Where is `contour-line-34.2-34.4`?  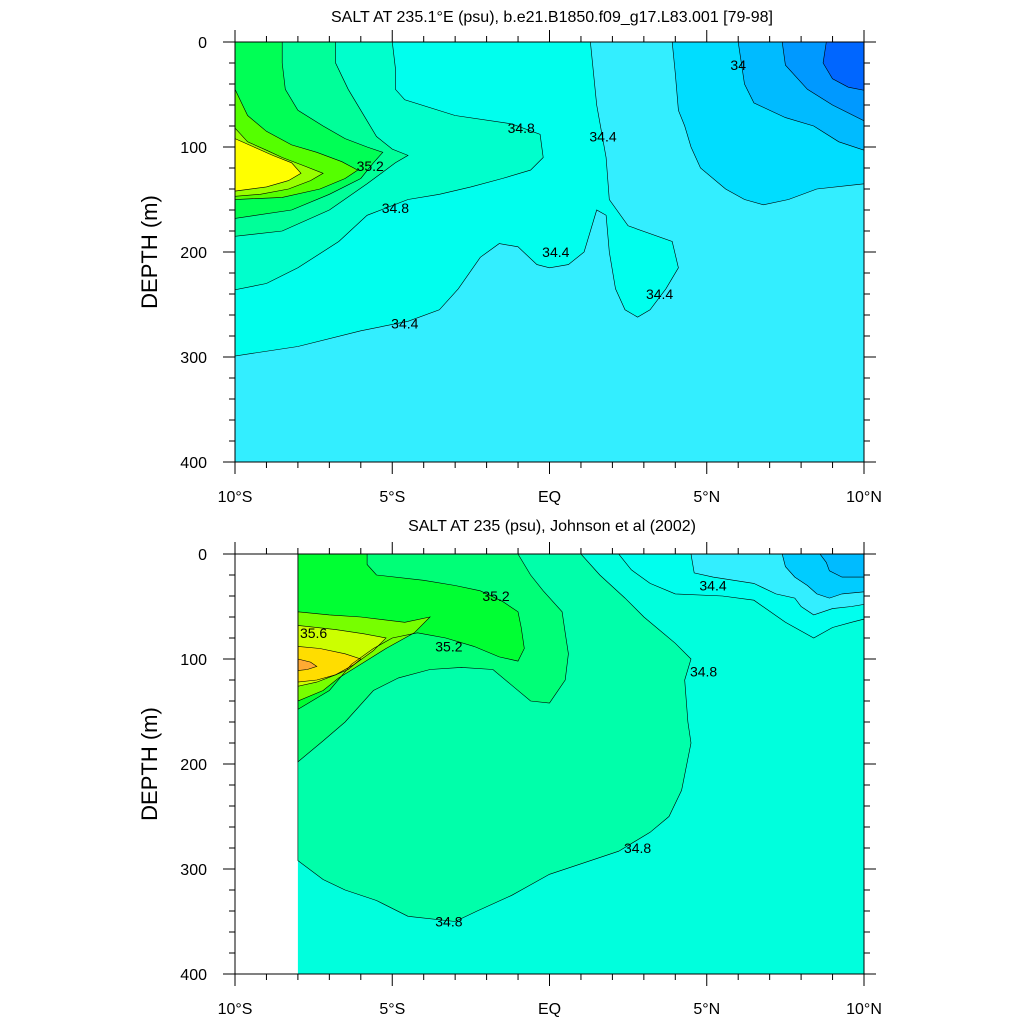
contour-line-34.2-34.4 is located at coordinates (777, 584).